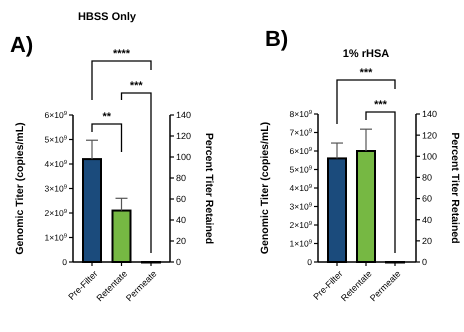 This screenshot has height=332, width=464. What do you see at coordinates (276, 38) in the screenshot?
I see `text: B)` at bounding box center [276, 38].